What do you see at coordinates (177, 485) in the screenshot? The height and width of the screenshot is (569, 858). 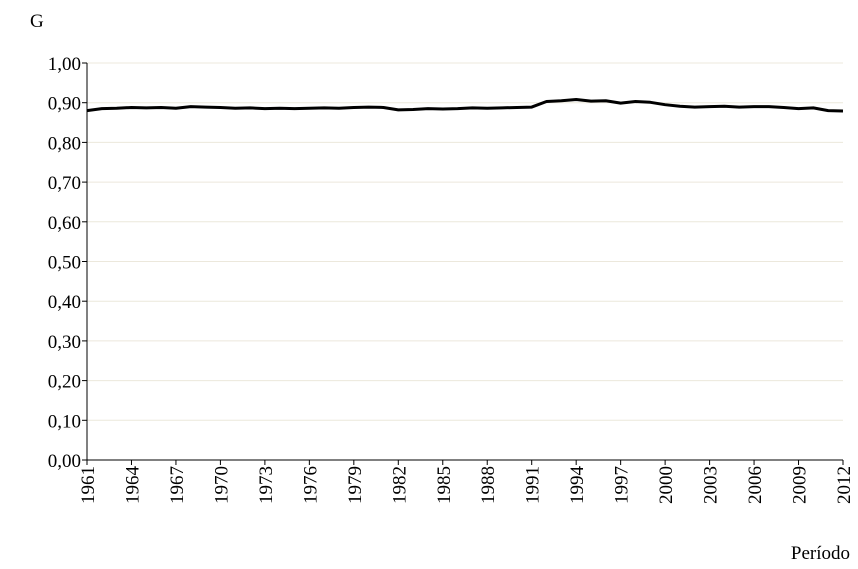 I see `x-tick-label: 1967` at bounding box center [177, 485].